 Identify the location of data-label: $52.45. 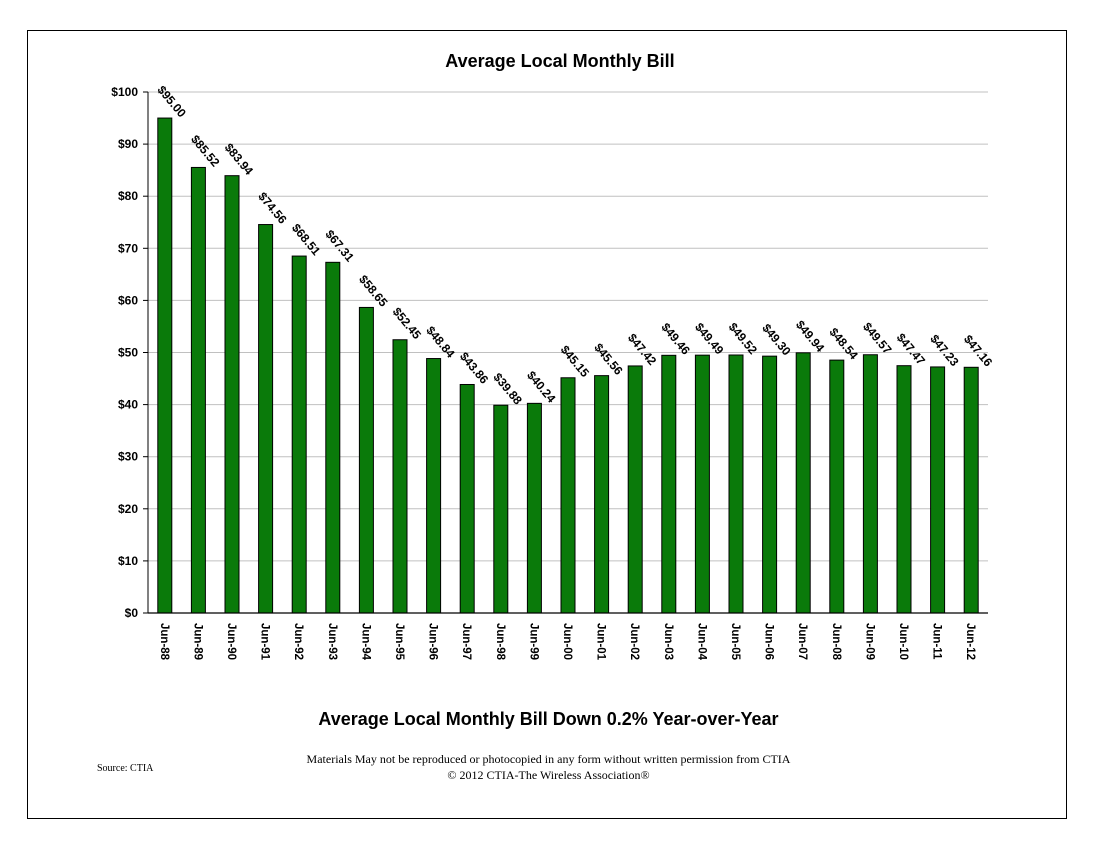
(407, 323).